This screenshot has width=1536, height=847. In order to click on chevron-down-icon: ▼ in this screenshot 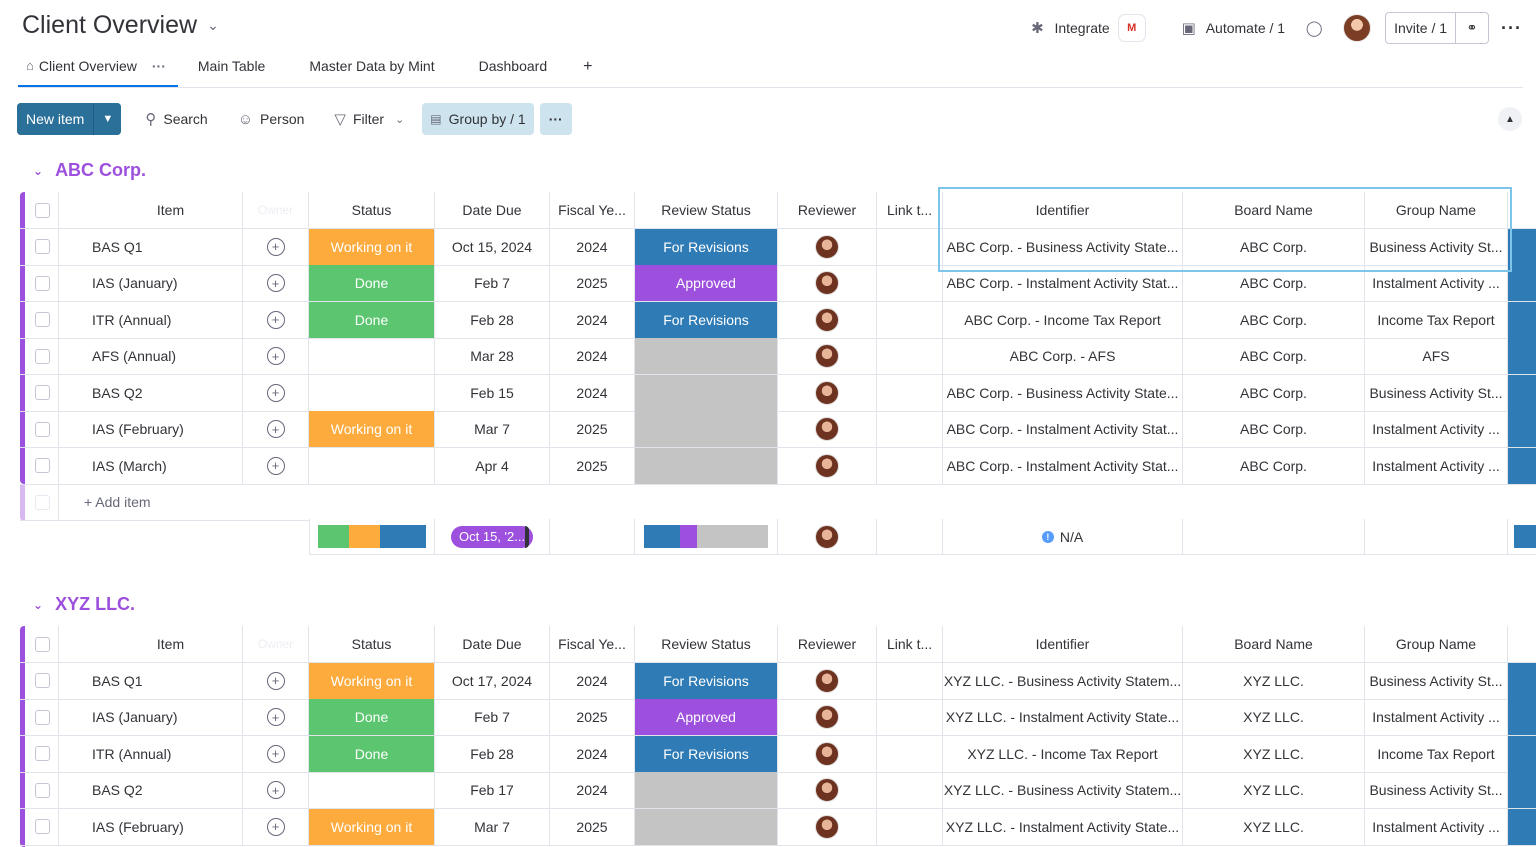, I will do `click(107, 119)`.